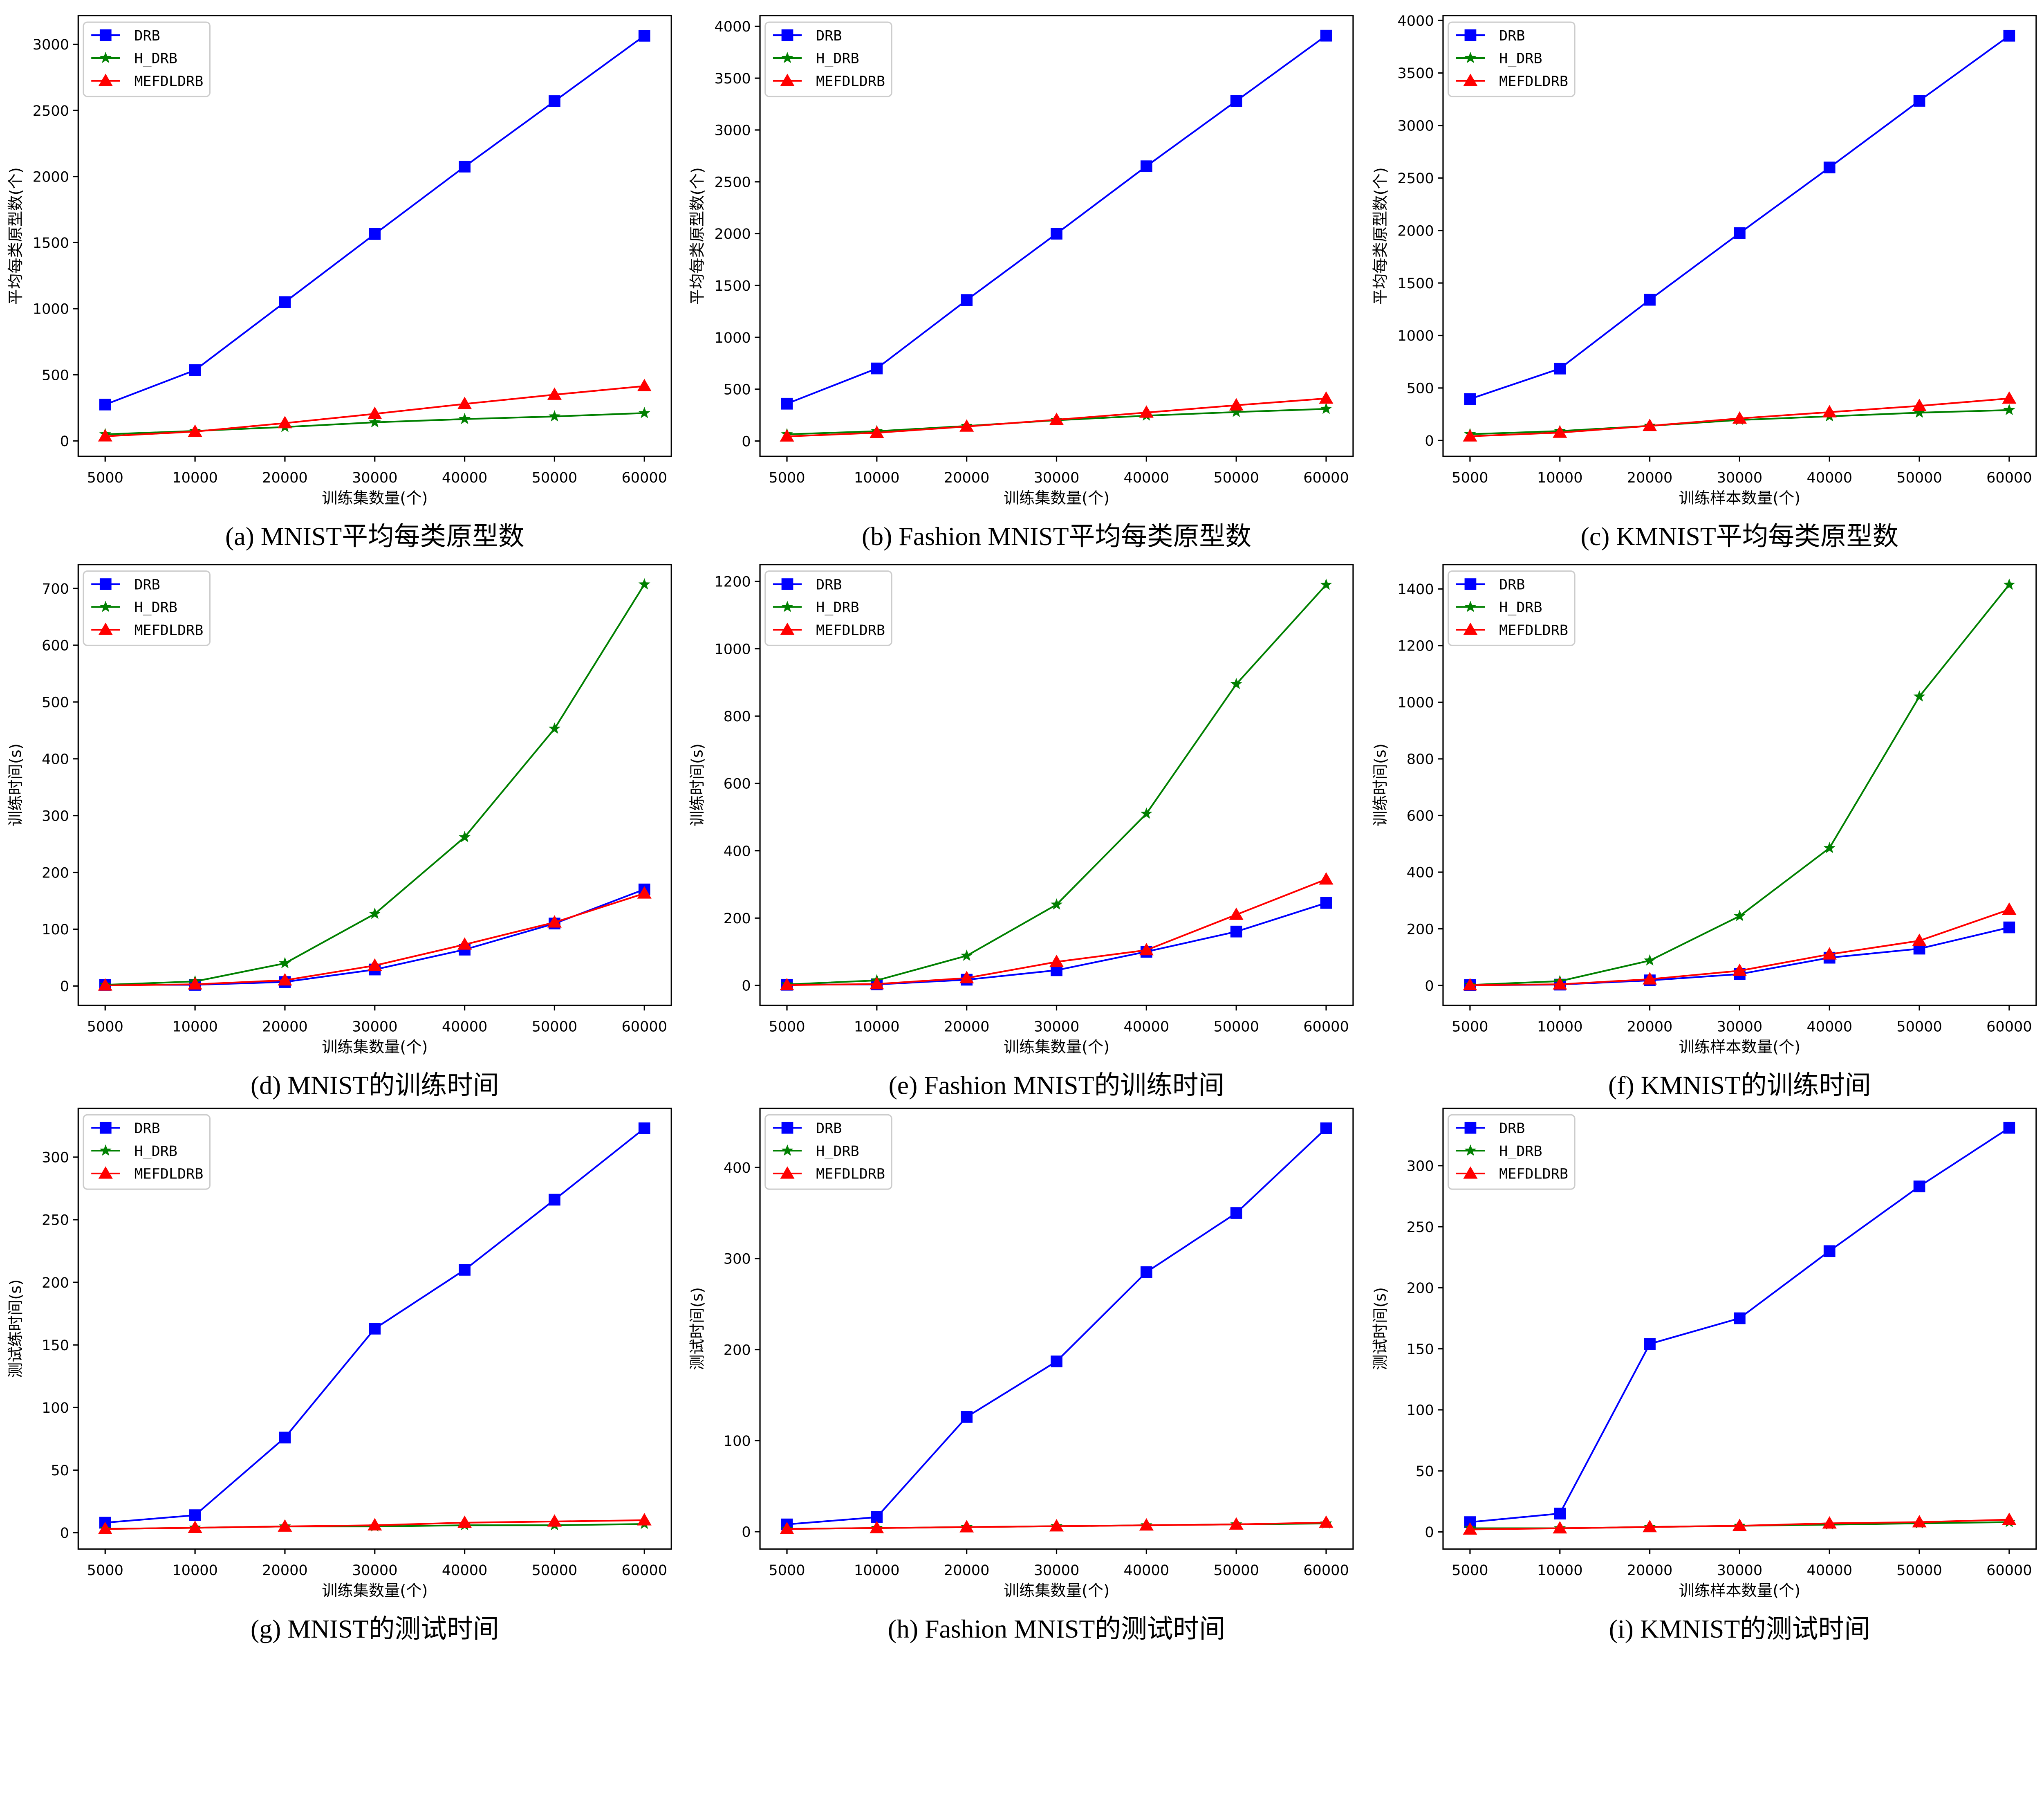  What do you see at coordinates (1470, 607) in the screenshot?
I see `legend-marker-h_drb` at bounding box center [1470, 607].